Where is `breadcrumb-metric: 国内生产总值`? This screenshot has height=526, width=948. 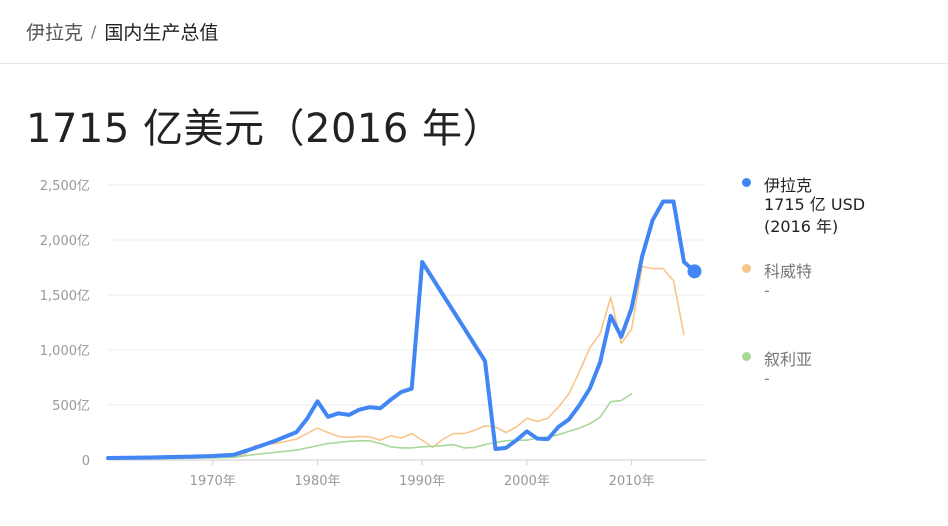
breadcrumb-metric: 国内生产总值 is located at coordinates (161, 33).